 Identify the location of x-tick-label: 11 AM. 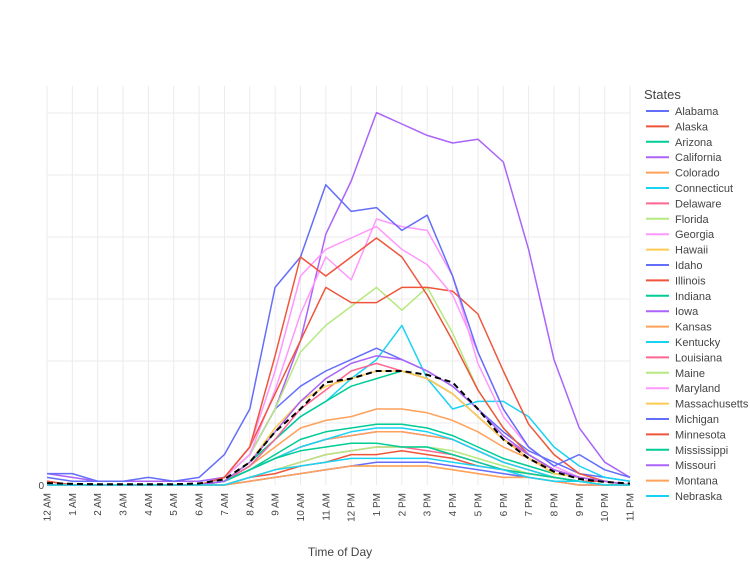
(326, 507).